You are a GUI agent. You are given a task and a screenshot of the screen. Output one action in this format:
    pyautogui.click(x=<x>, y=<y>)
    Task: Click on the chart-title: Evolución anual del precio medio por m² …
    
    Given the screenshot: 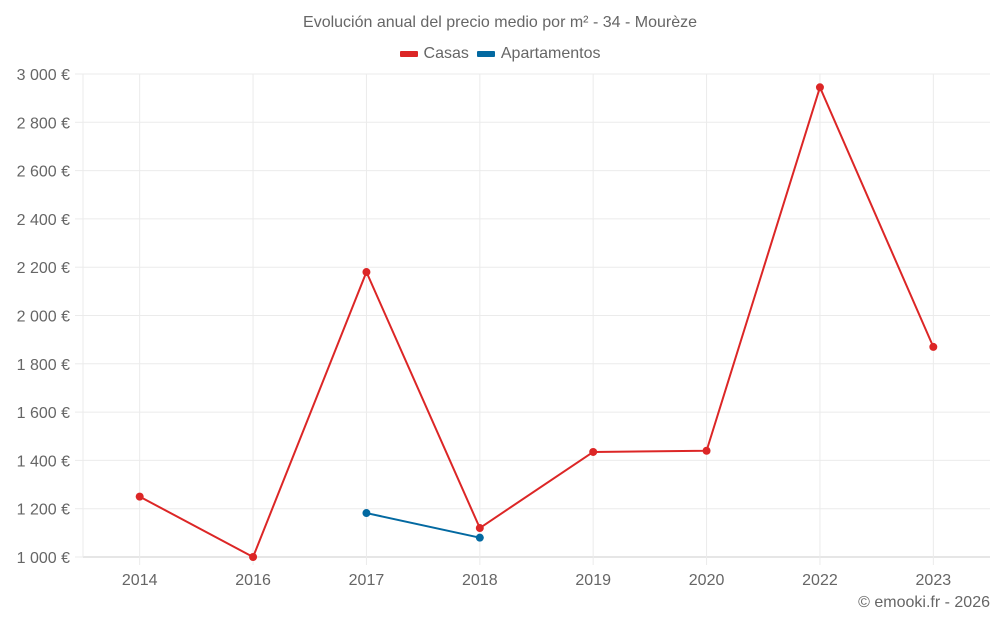 What is the action you would take?
    pyautogui.click(x=500, y=22)
    